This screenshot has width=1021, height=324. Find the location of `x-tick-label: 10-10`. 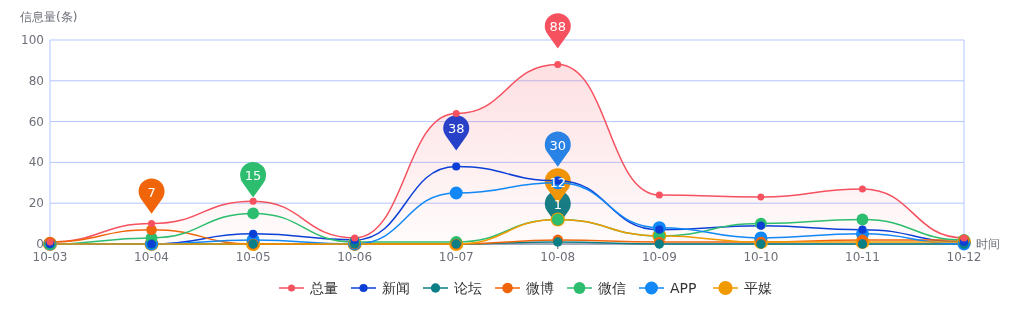

x-tick-label: 10-10 is located at coordinates (761, 257).